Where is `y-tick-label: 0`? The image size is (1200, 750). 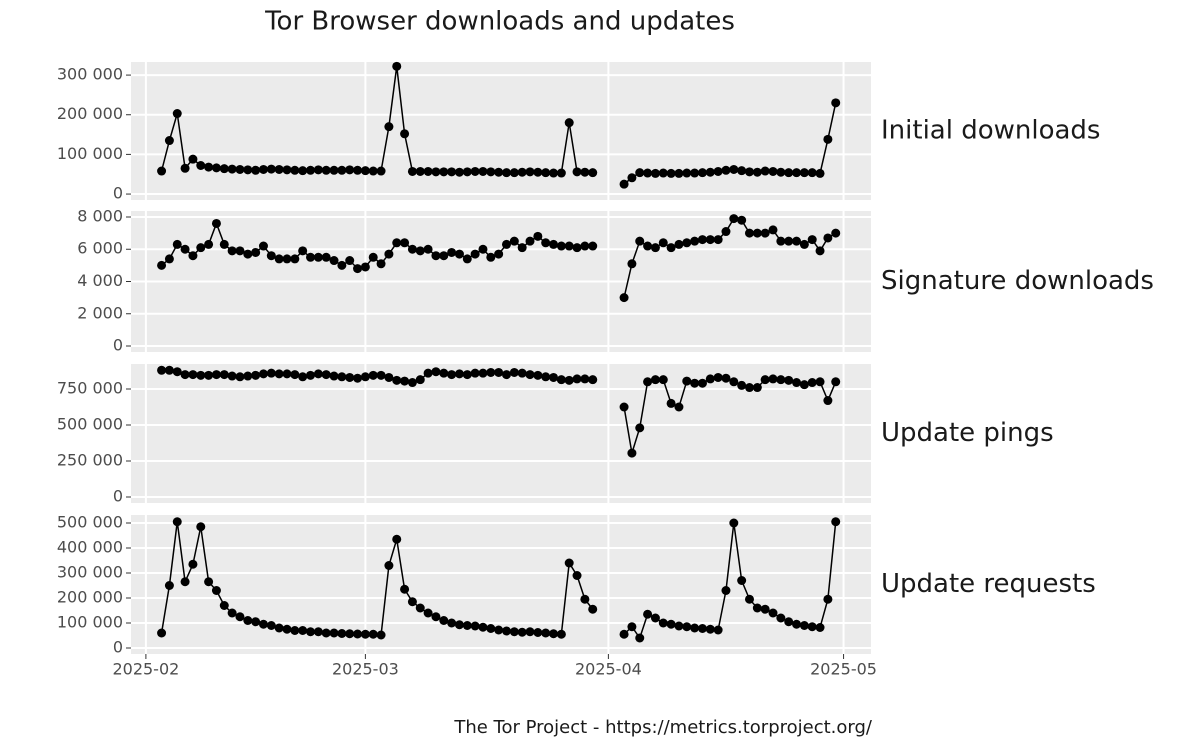 y-tick-label: 0 is located at coordinates (118, 193).